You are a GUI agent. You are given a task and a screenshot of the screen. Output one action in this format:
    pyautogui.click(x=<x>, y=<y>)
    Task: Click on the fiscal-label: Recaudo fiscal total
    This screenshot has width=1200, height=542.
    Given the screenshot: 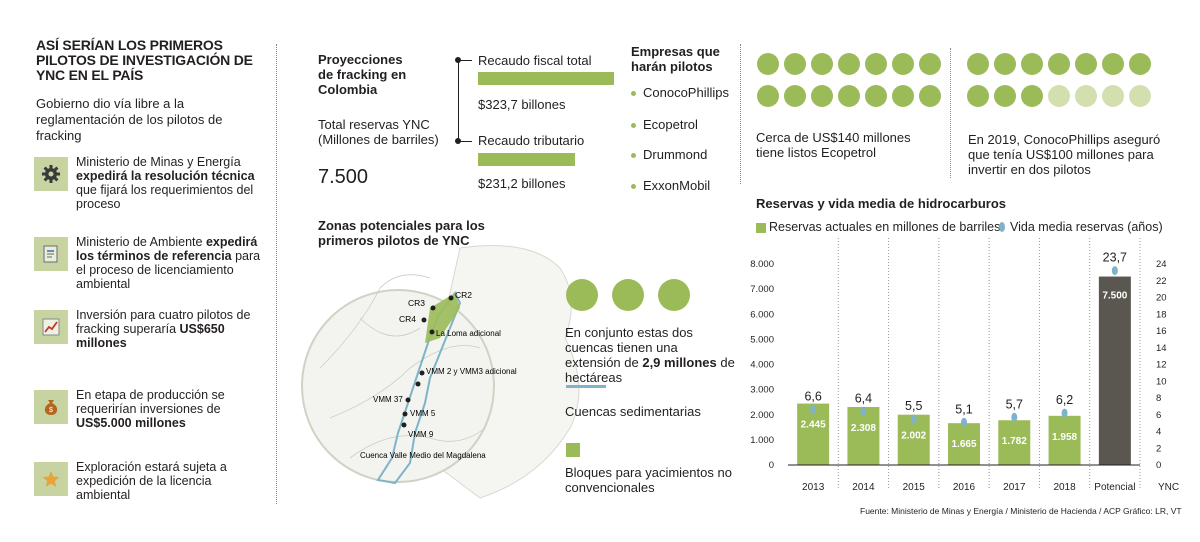 What is the action you would take?
    pyautogui.click(x=535, y=60)
    